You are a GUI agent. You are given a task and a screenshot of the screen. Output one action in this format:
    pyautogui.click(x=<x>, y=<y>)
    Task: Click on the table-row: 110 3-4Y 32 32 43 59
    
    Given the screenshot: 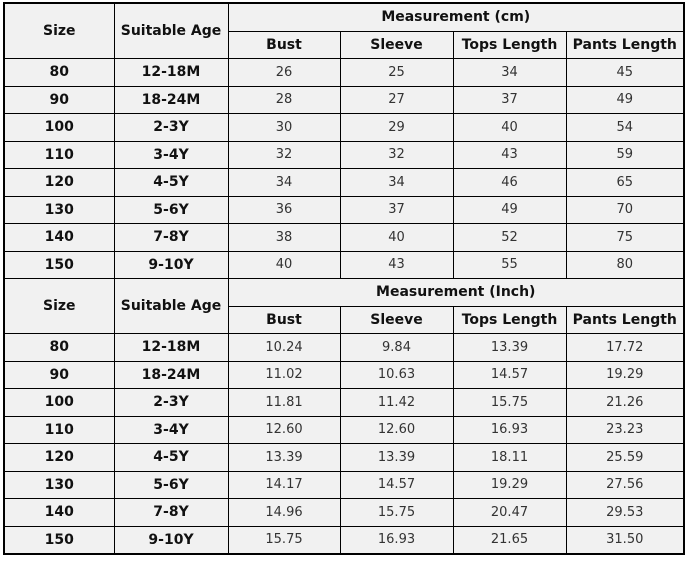 What is the action you would take?
    pyautogui.click(x=344, y=154)
    